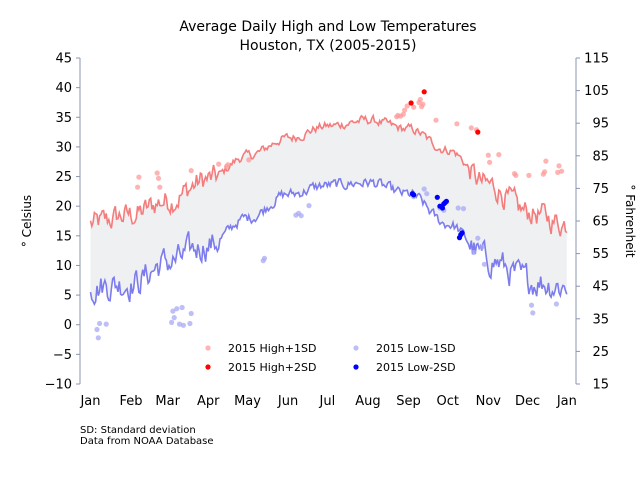 Image resolution: width=640 pixels, height=484 pixels. Describe the element at coordinates (596, 59) in the screenshot. I see `right-y-tick-label: 115` at that location.